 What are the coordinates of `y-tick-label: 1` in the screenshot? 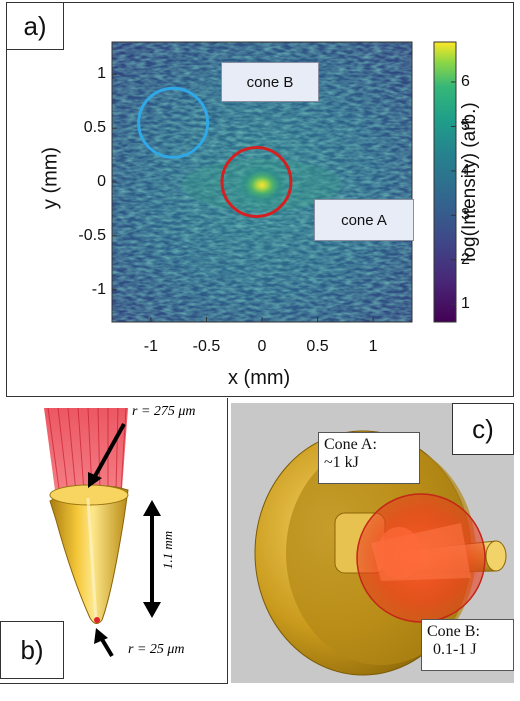 It's located at (101, 74).